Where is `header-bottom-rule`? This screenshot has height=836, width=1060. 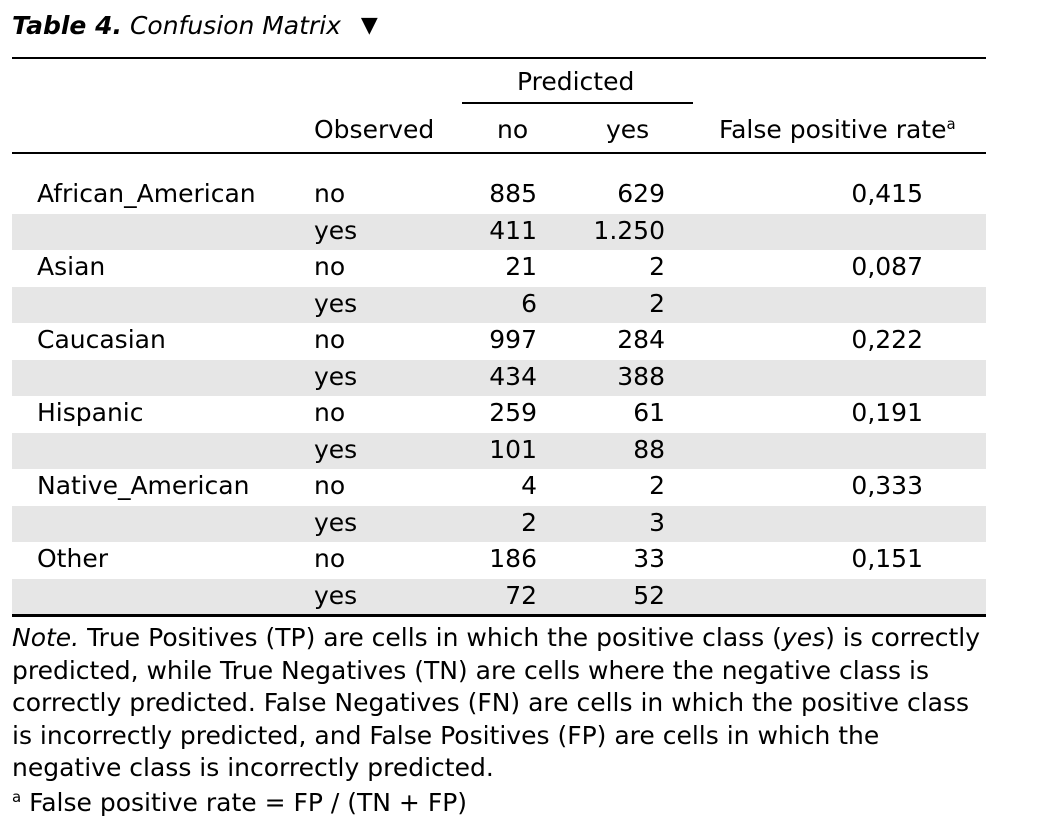 header-bottom-rule is located at coordinates (499, 153).